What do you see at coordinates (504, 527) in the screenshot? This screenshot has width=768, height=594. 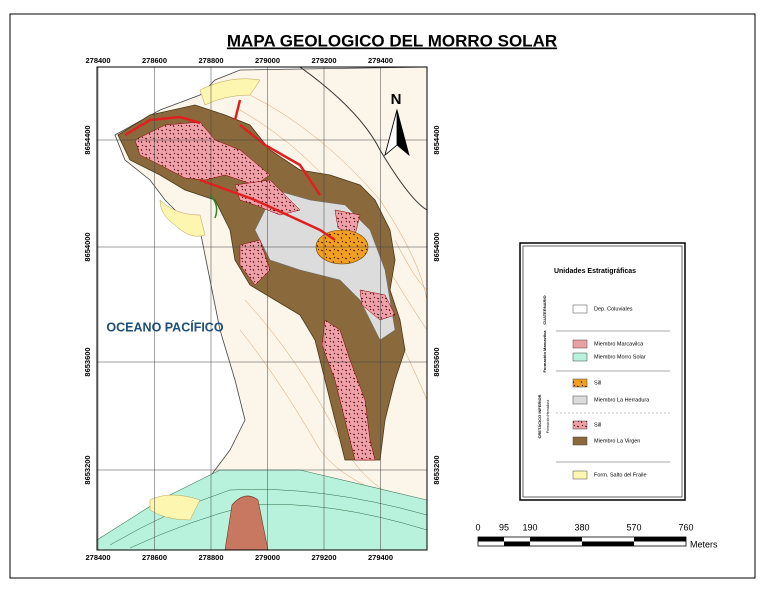 I see `scale-tick-label: 95` at bounding box center [504, 527].